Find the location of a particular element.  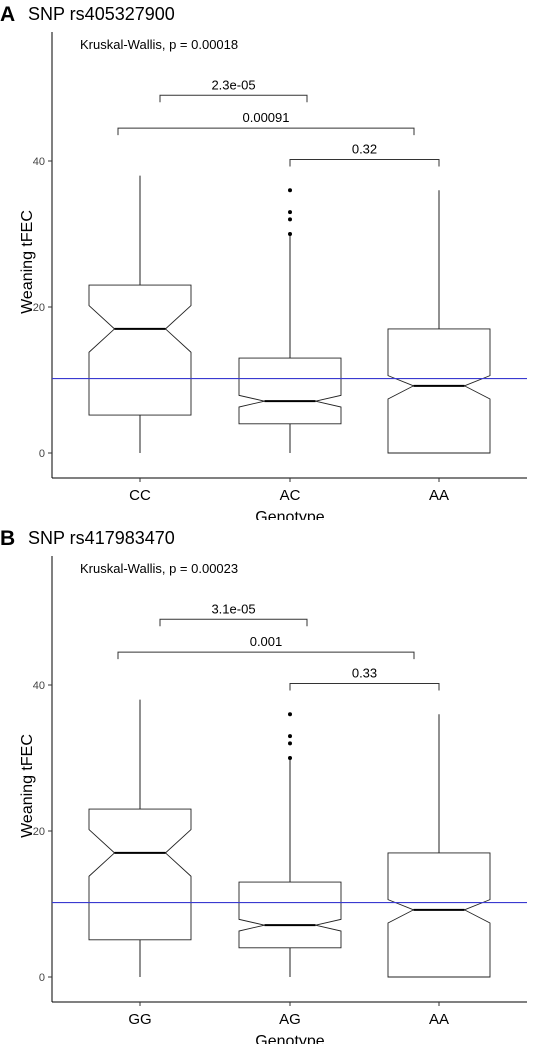

comparison-pvalue: 0.32 is located at coordinates (364, 149).